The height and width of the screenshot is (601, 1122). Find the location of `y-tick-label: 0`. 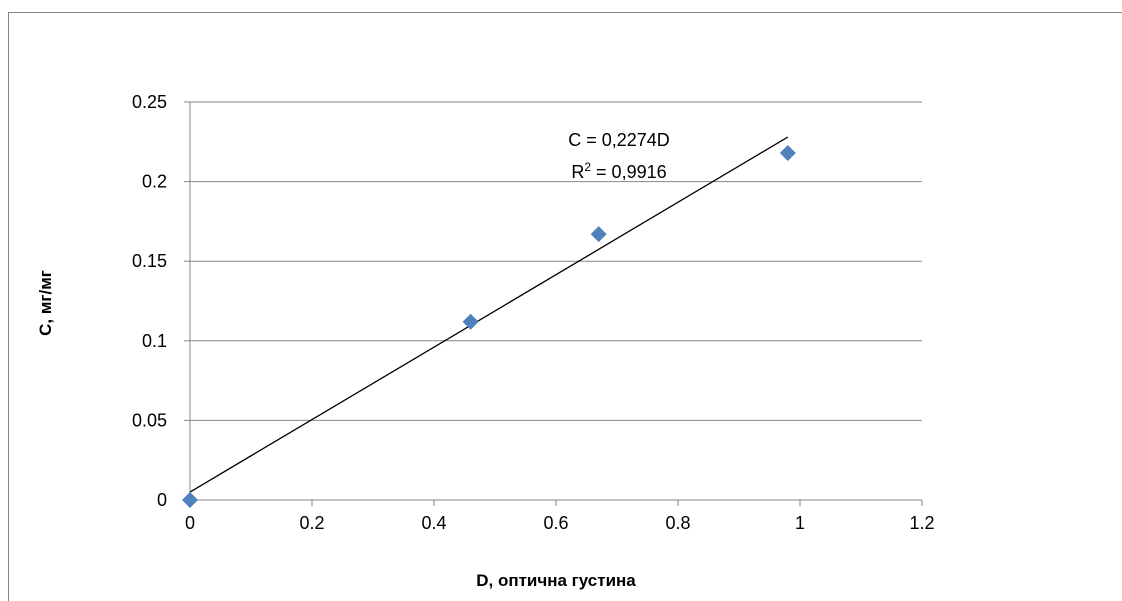

y-tick-label: 0 is located at coordinates (162, 500).